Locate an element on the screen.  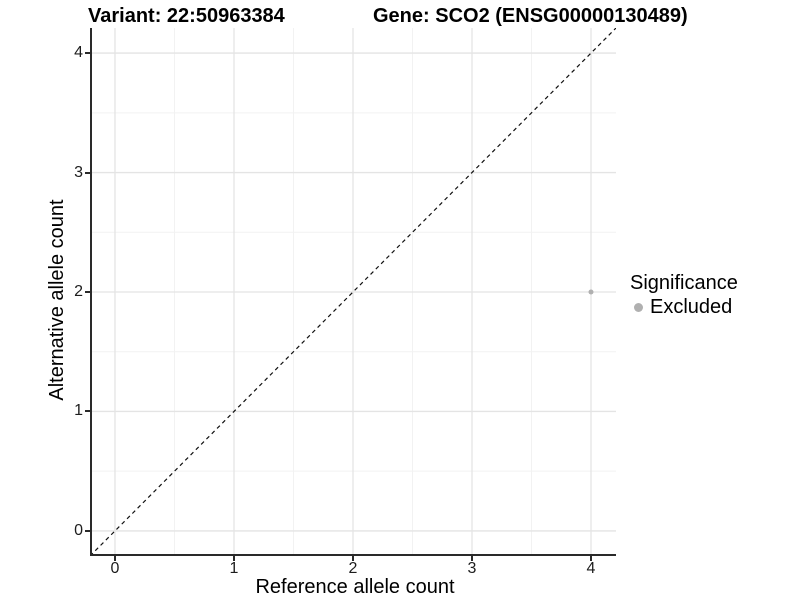
legend-item-excluded: Excluded is located at coordinates (684, 307).